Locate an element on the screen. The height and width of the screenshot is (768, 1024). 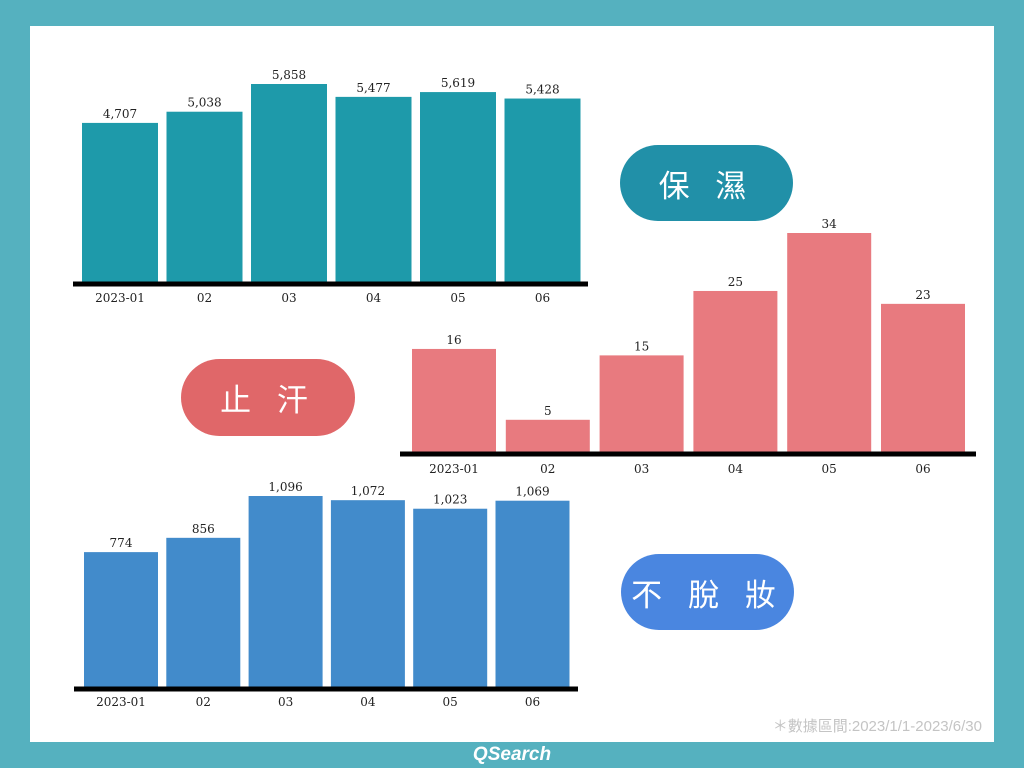
bar-value-label: 23 is located at coordinates (922, 295).